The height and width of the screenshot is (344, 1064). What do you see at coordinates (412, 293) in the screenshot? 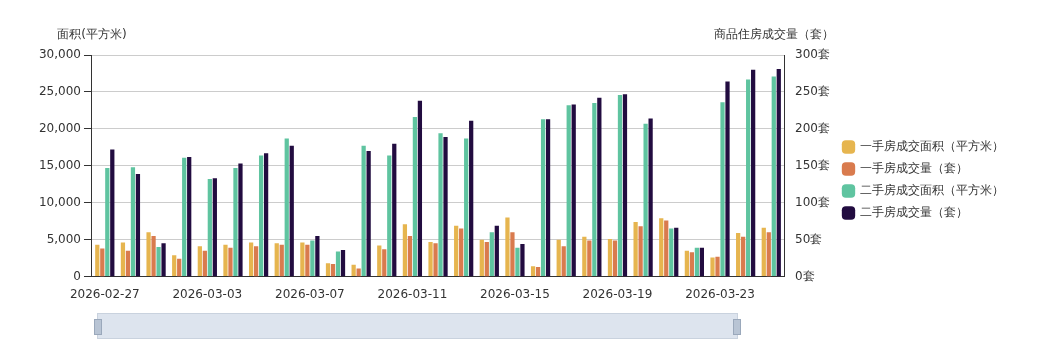
I see `x-tick-label: 2026-03-11` at bounding box center [412, 293].